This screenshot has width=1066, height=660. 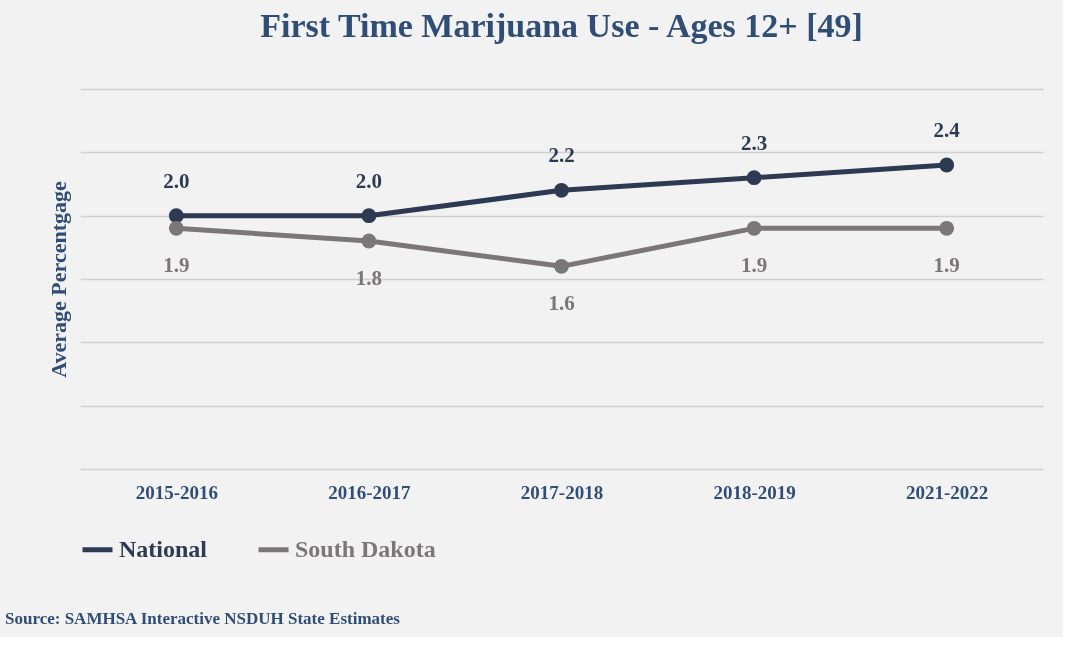 I want to click on source-note: Source: SAMHSA Interactive NSDUH State Estimates, so click(x=203, y=618).